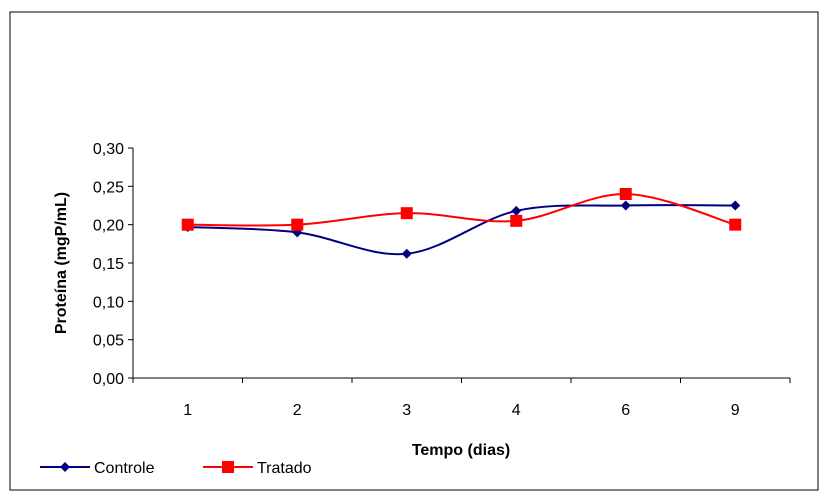 The width and height of the screenshot is (829, 493). I want to click on y-tick-label: 0,25, so click(108, 187).